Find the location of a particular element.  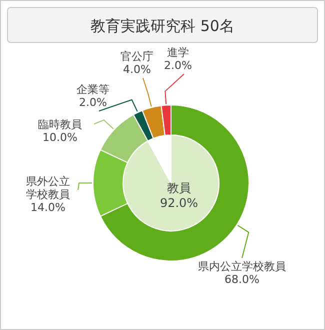

data-label: 10.0% is located at coordinates (60, 137).